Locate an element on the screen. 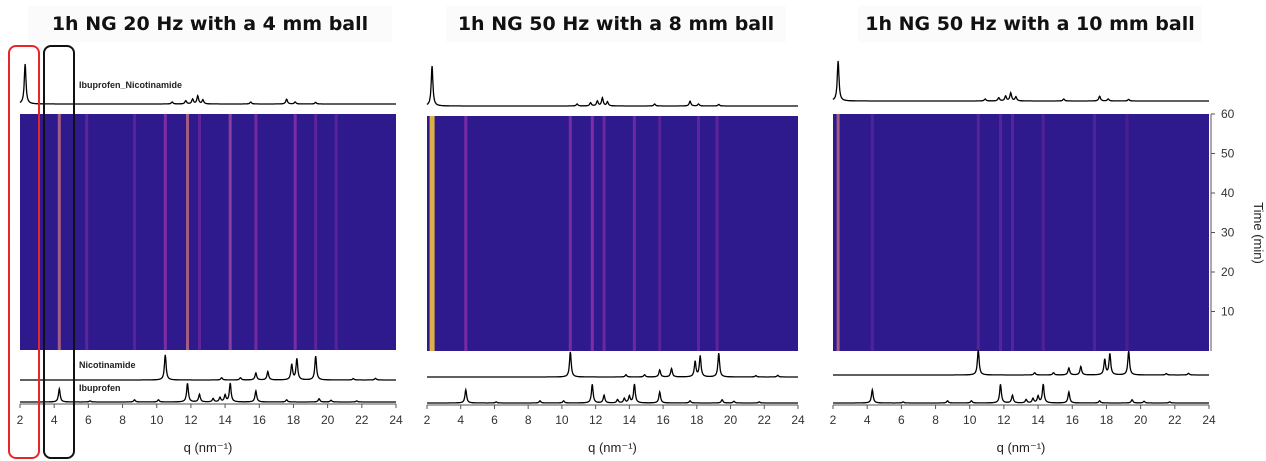 The image size is (1266, 461). y-tick-label: 60 is located at coordinates (1228, 114).